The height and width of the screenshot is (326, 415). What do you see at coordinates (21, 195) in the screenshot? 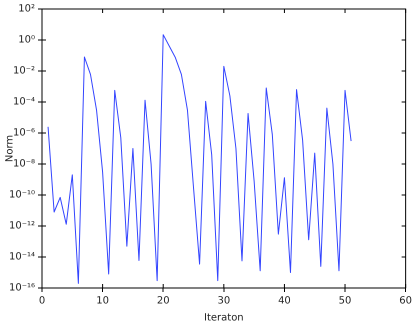
I see `y-tick-label: 10⁻¹⁰` at bounding box center [21, 195].